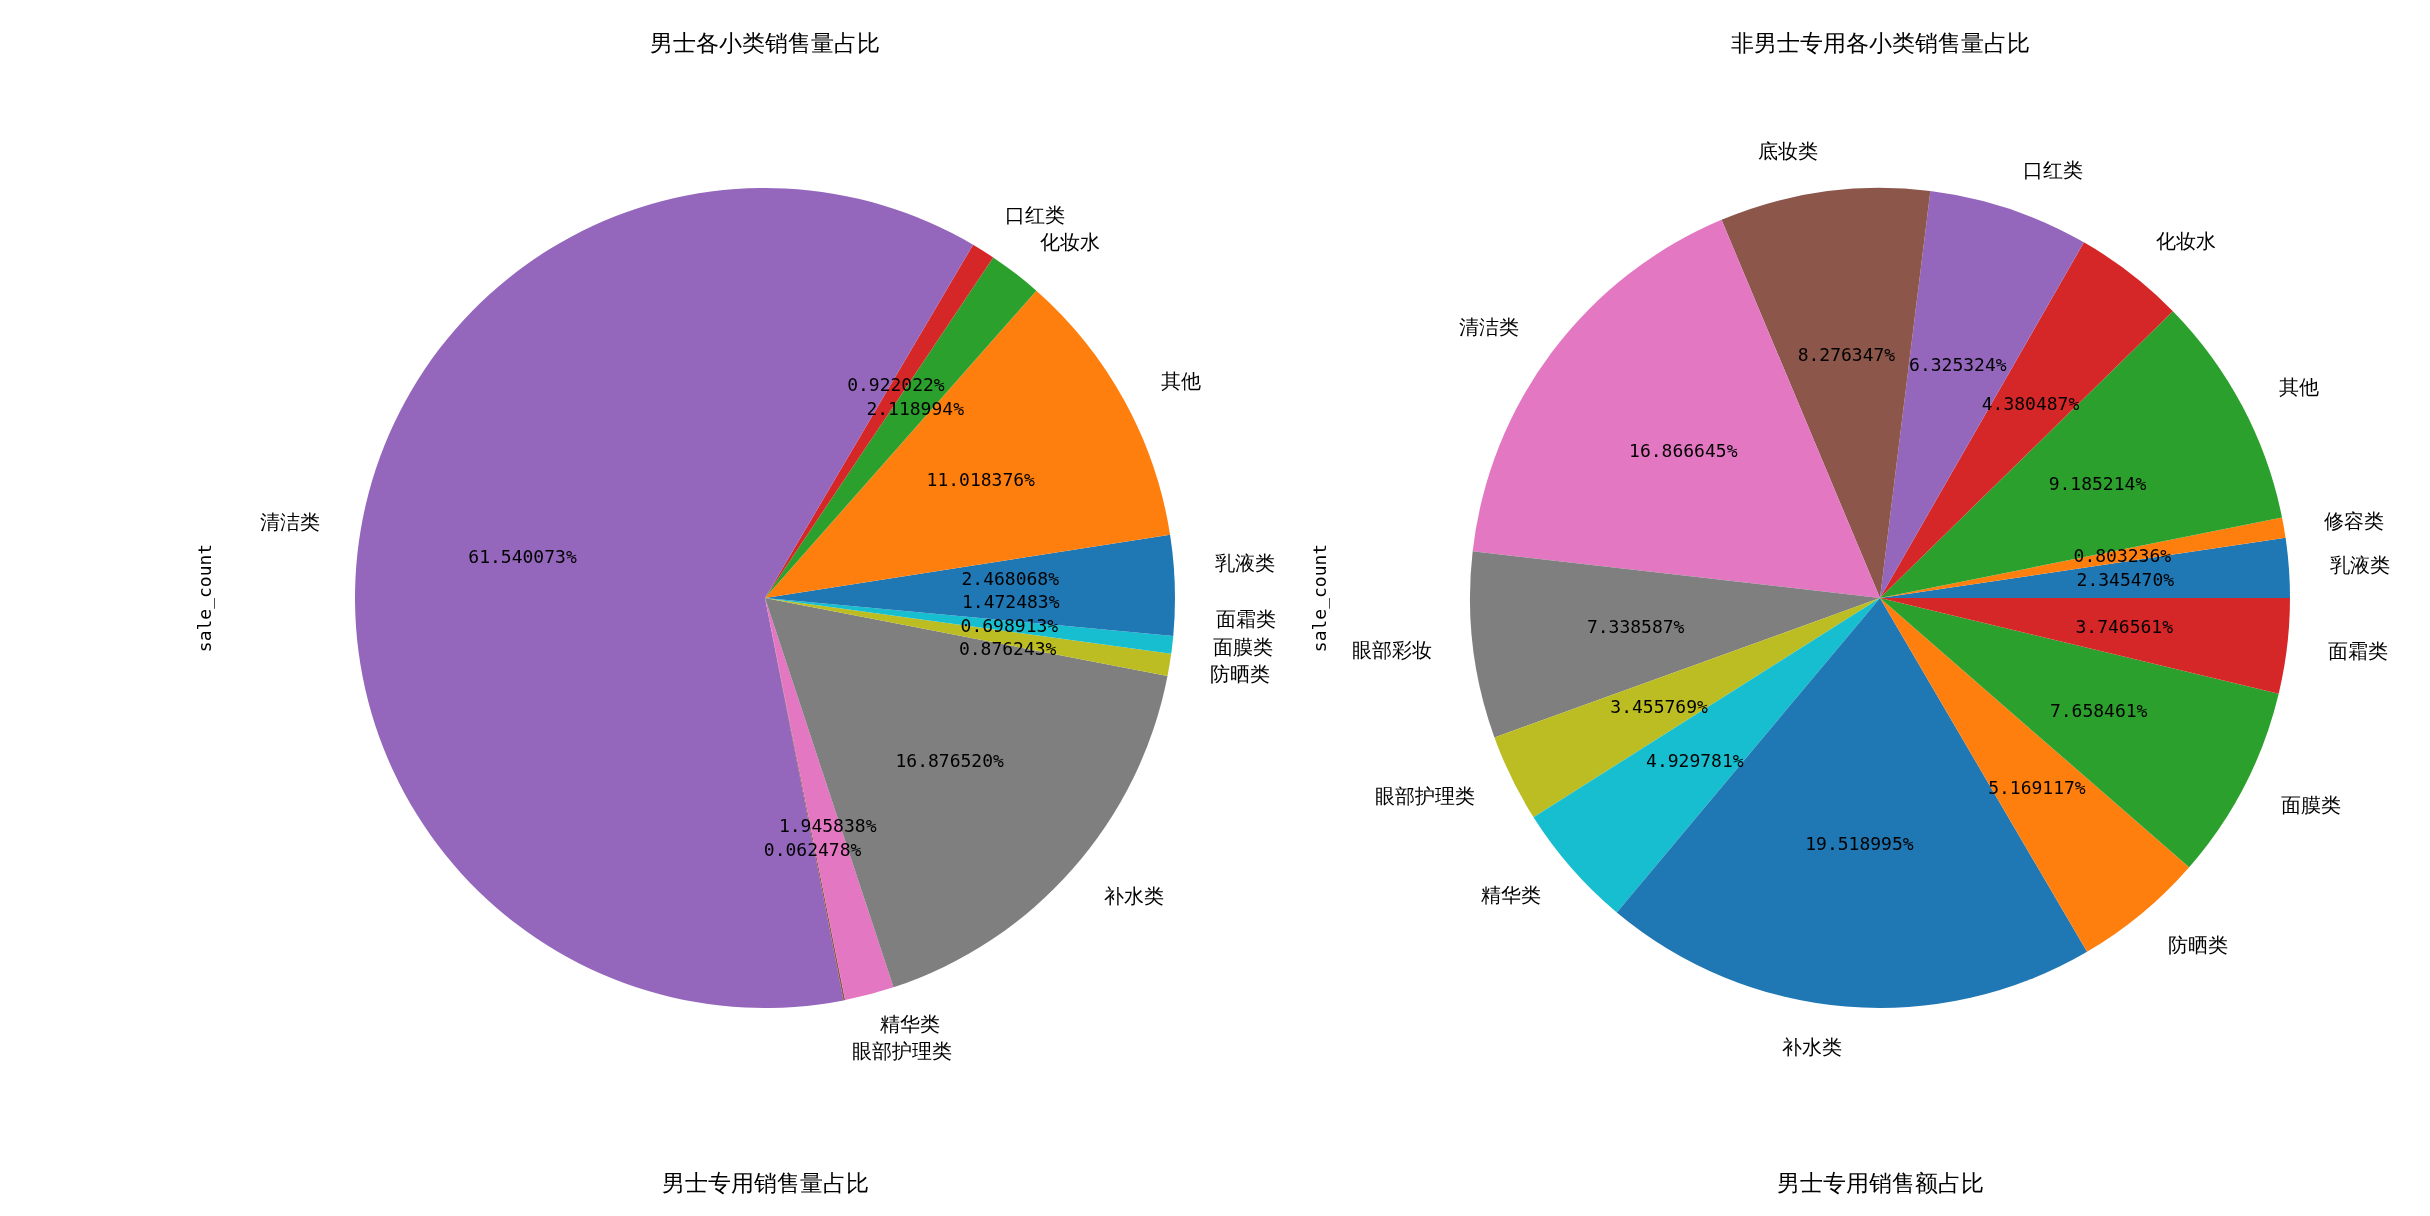  Describe the element at coordinates (1788, 151) in the screenshot. I see `slice-label: 底妆类` at that location.